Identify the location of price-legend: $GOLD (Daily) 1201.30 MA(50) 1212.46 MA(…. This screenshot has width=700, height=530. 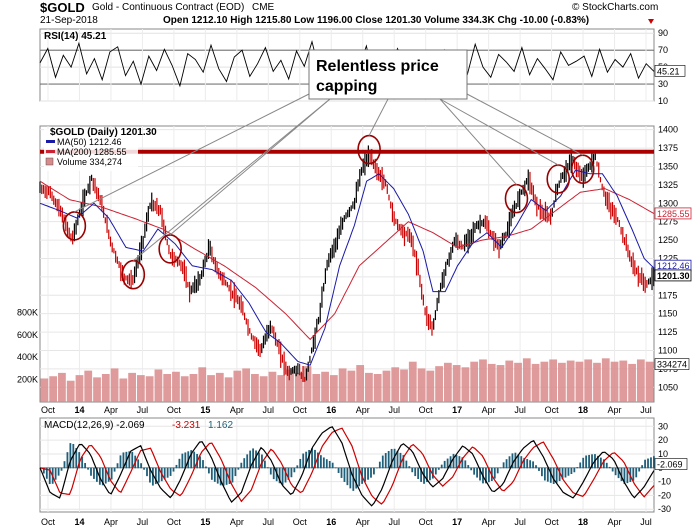
(100, 149).